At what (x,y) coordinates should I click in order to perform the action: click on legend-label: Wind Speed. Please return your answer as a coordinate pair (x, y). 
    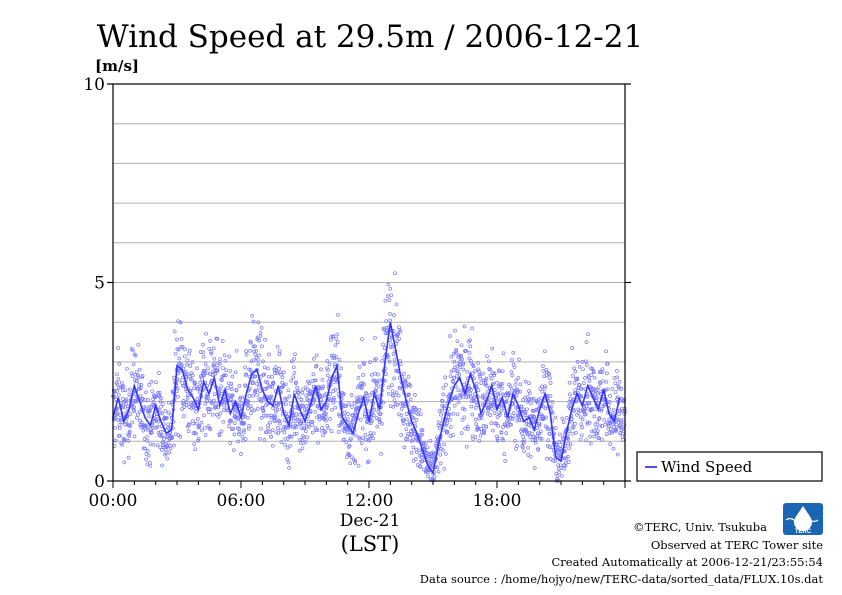
    Looking at the image, I should click on (707, 467).